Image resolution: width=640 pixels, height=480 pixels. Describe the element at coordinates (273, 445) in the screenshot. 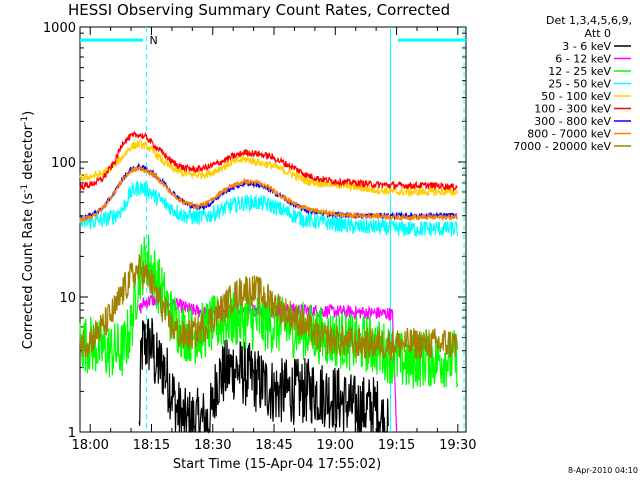

I see `x-tick-label: 18:45` at that location.